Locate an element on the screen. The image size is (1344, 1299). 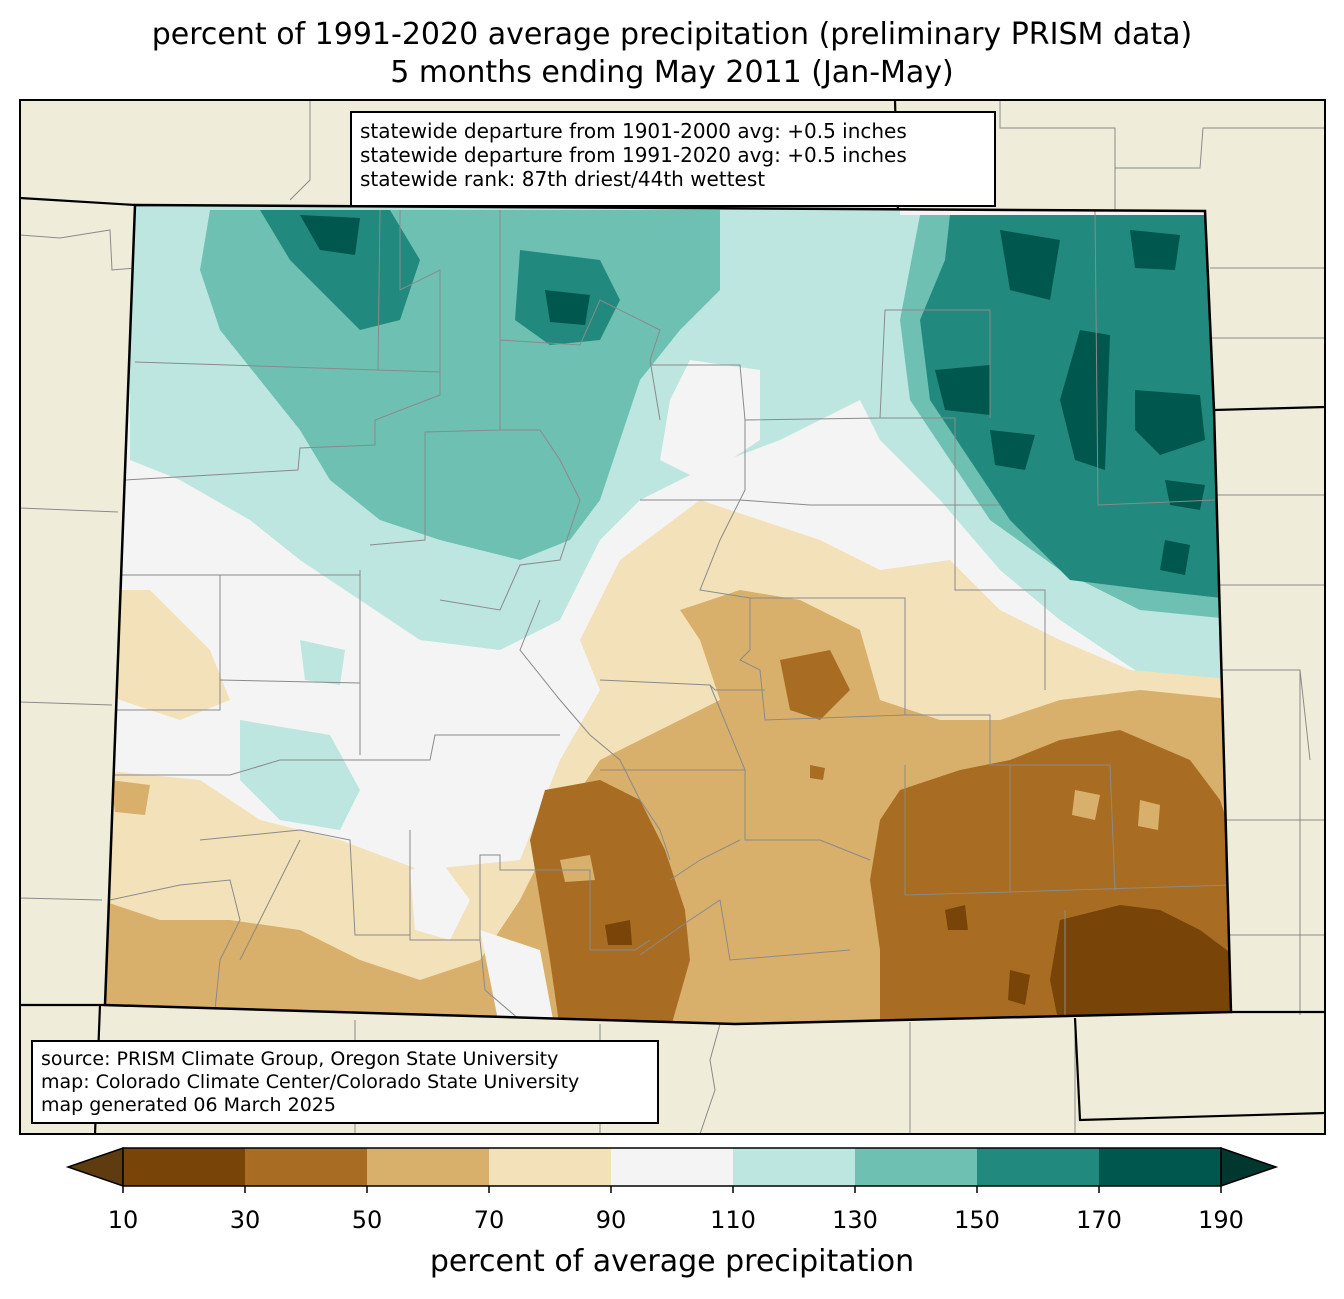
colorbar-tick-label: 70 is located at coordinates (489, 1220).